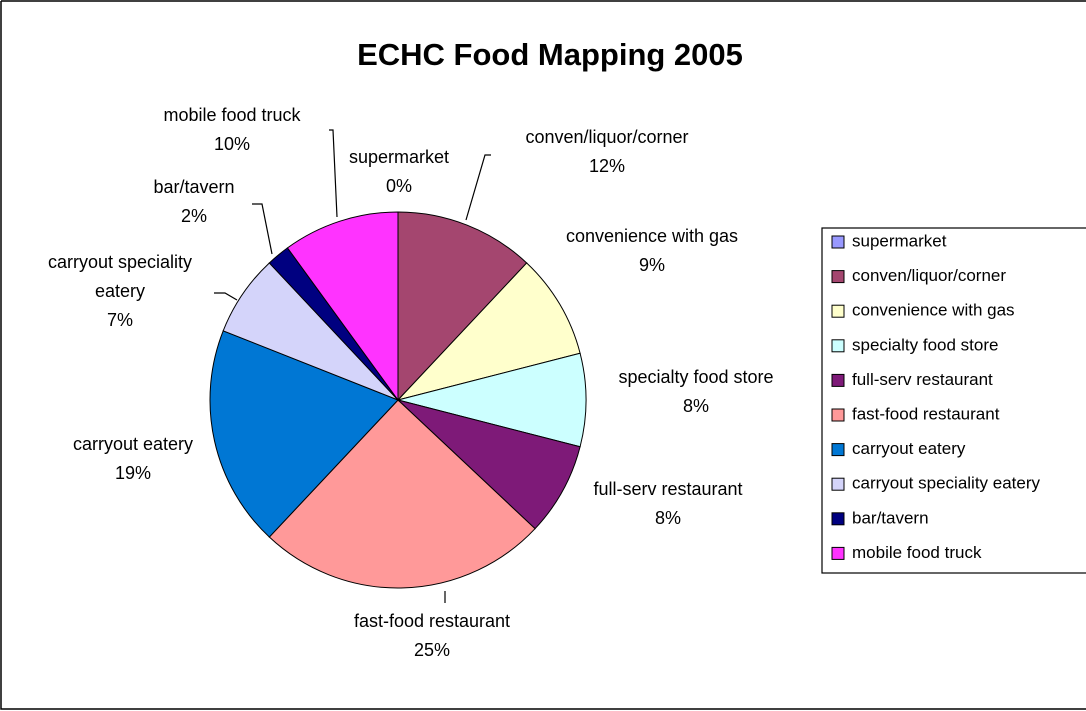  What do you see at coordinates (668, 489) in the screenshot?
I see `data-label-name: full-serv restaurant` at bounding box center [668, 489].